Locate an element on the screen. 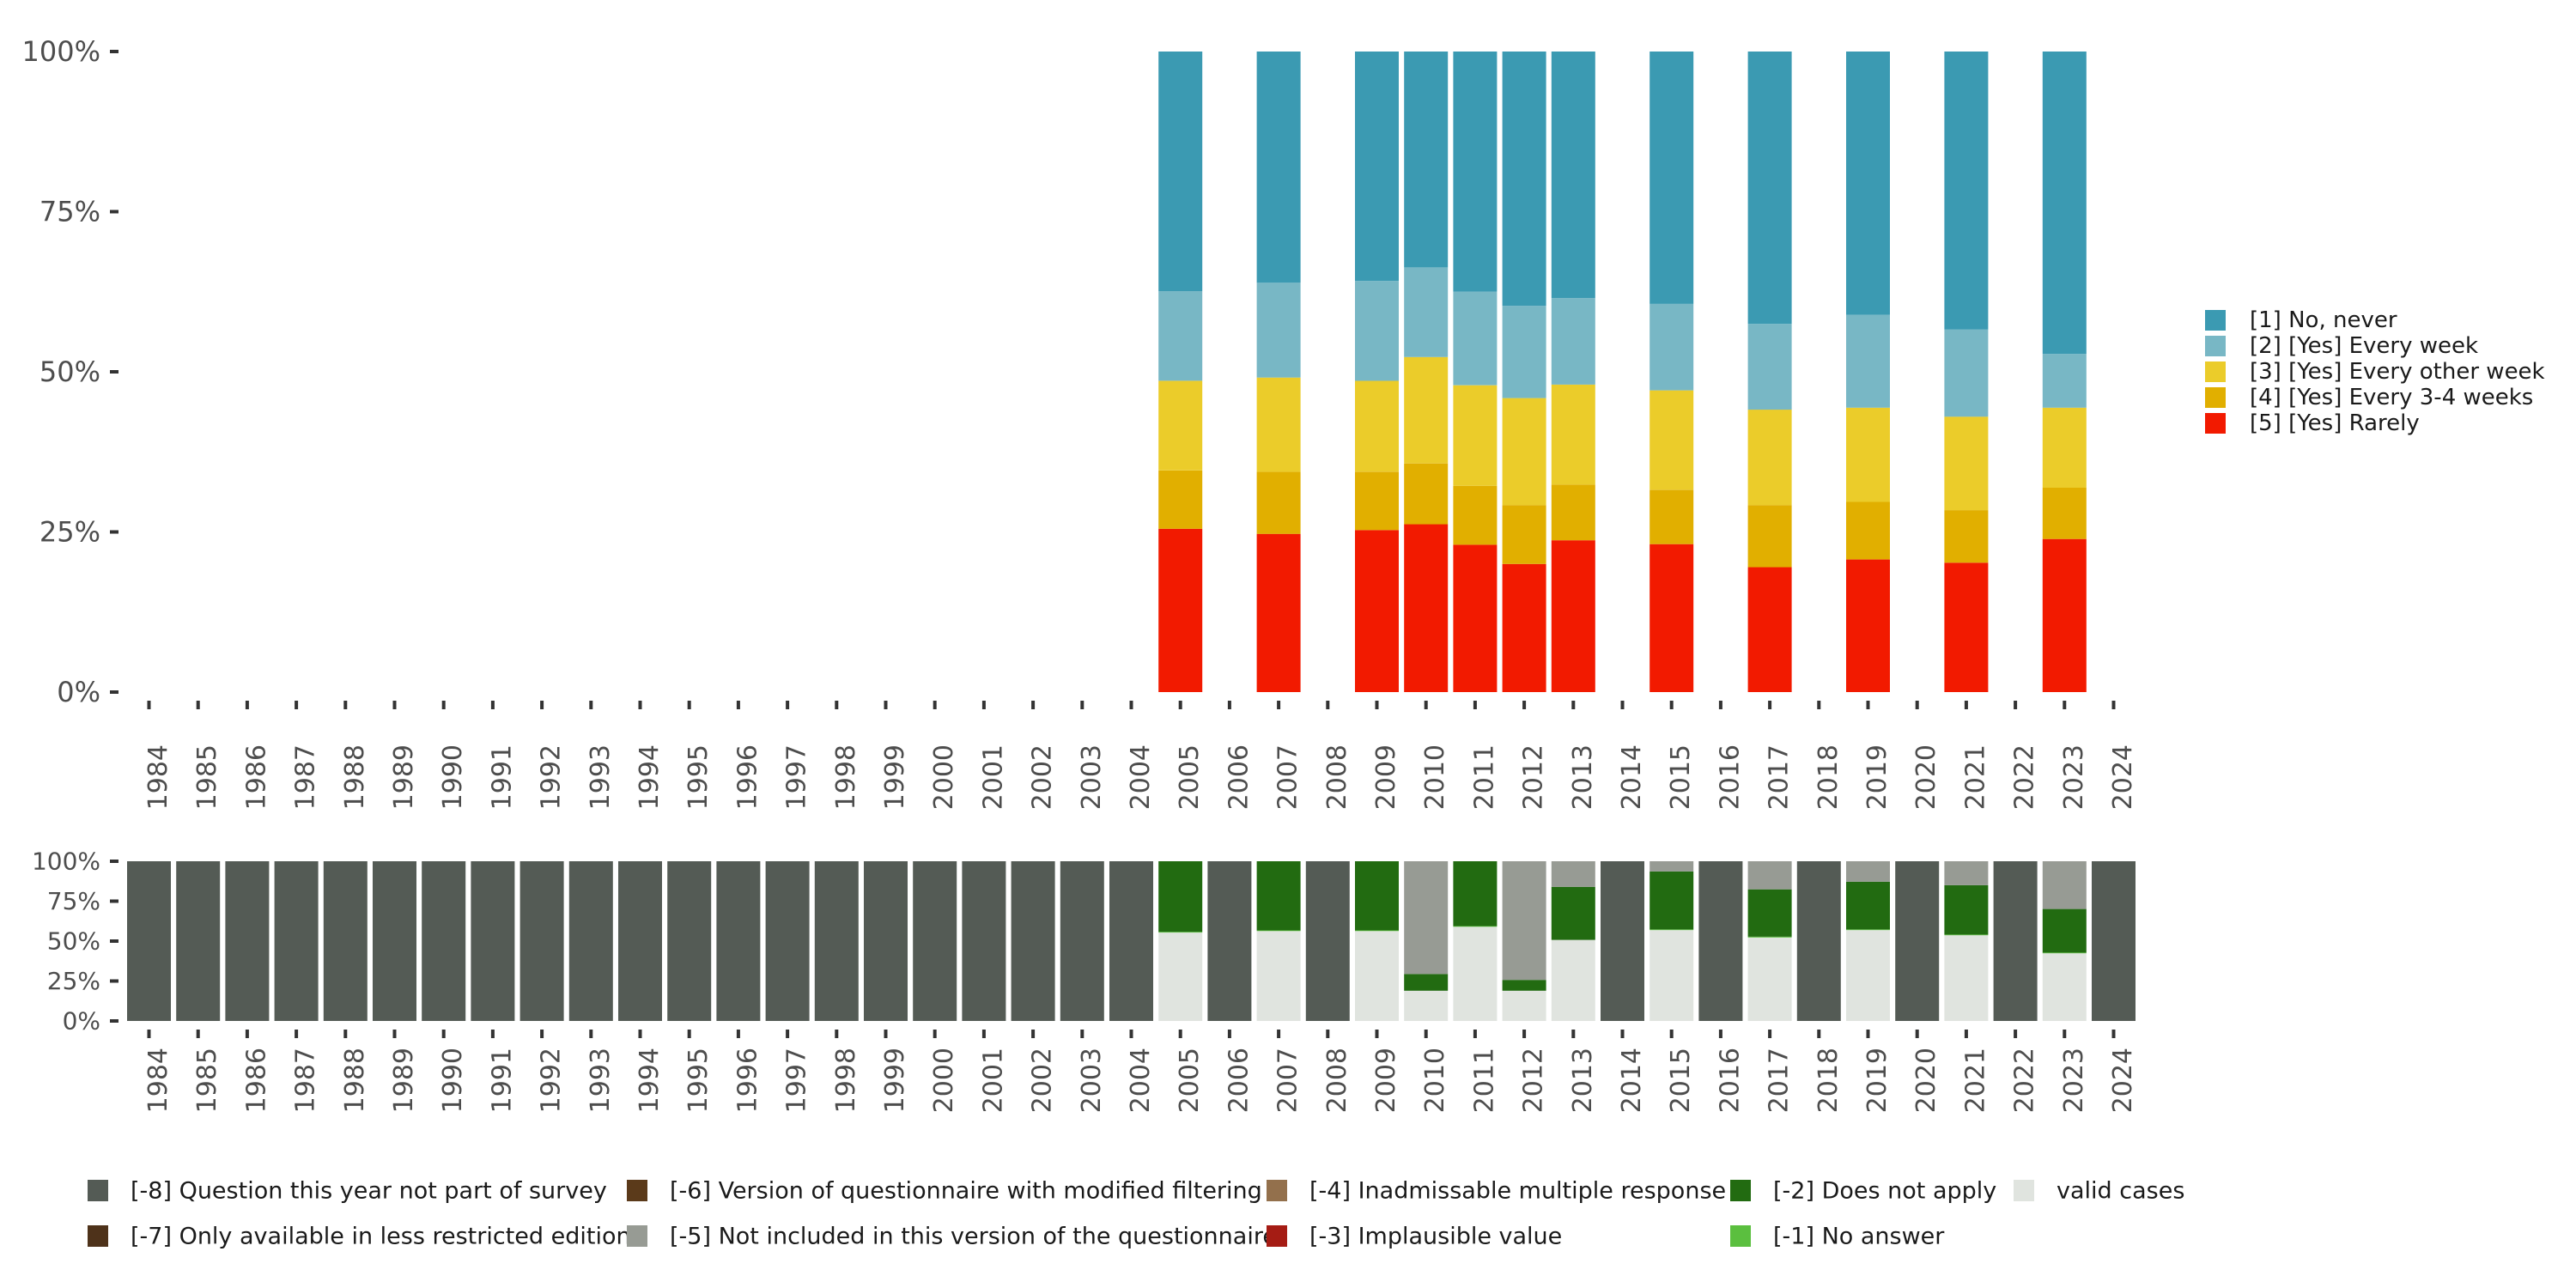 The width and height of the screenshot is (2576, 1288). x-tick-label: 2012 is located at coordinates (1534, 777).